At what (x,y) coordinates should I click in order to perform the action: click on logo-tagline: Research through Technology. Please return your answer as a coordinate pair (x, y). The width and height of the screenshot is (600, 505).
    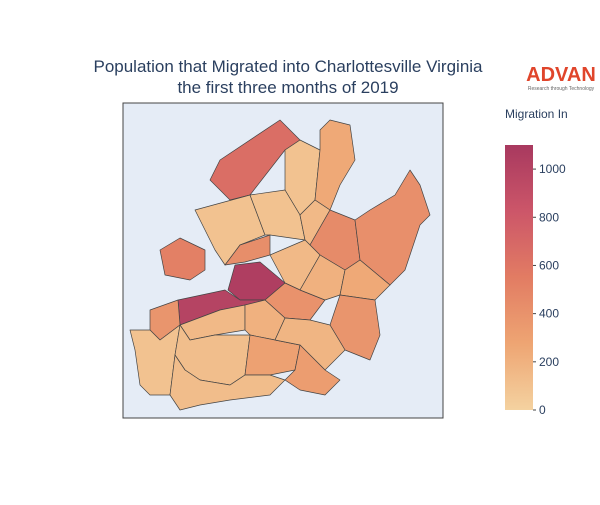
    Looking at the image, I should click on (561, 89).